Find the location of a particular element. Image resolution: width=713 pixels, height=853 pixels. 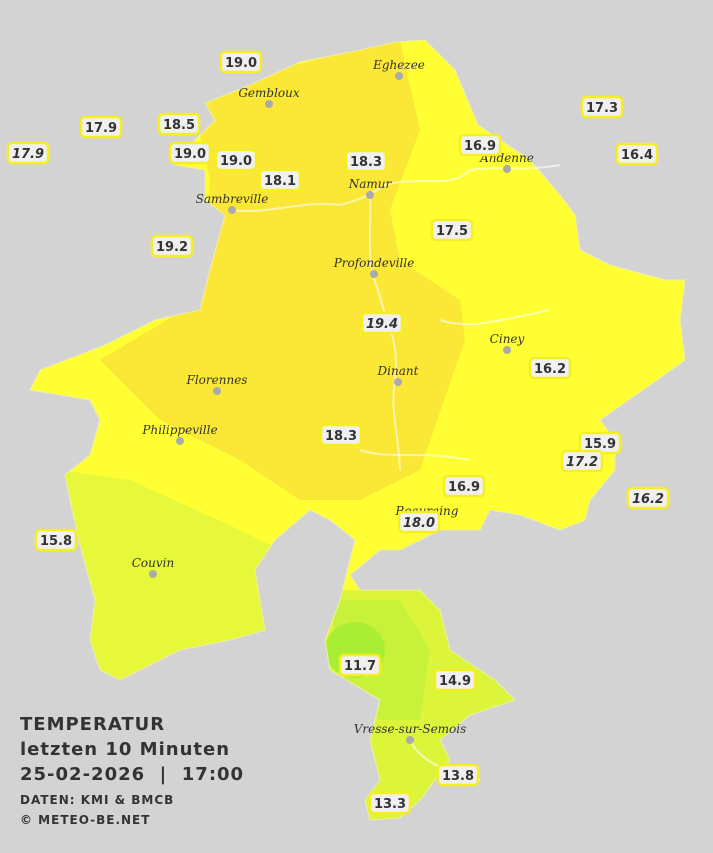

station-value: 13.3 is located at coordinates (390, 804).